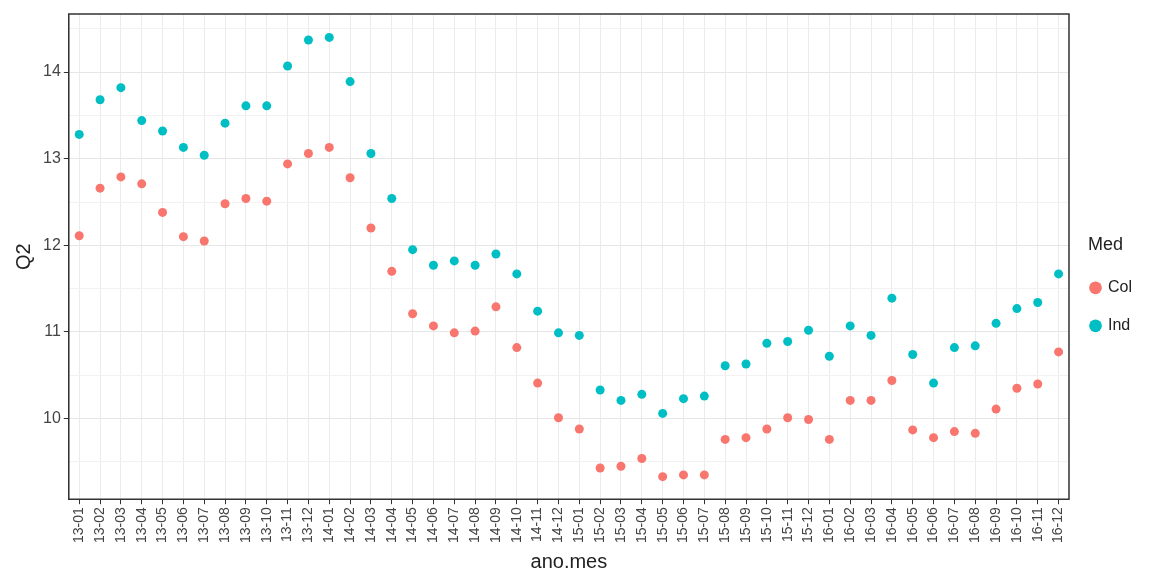 This screenshot has height=582, width=1152. I want to click on x-tick-label: 15-02, so click(599, 525).